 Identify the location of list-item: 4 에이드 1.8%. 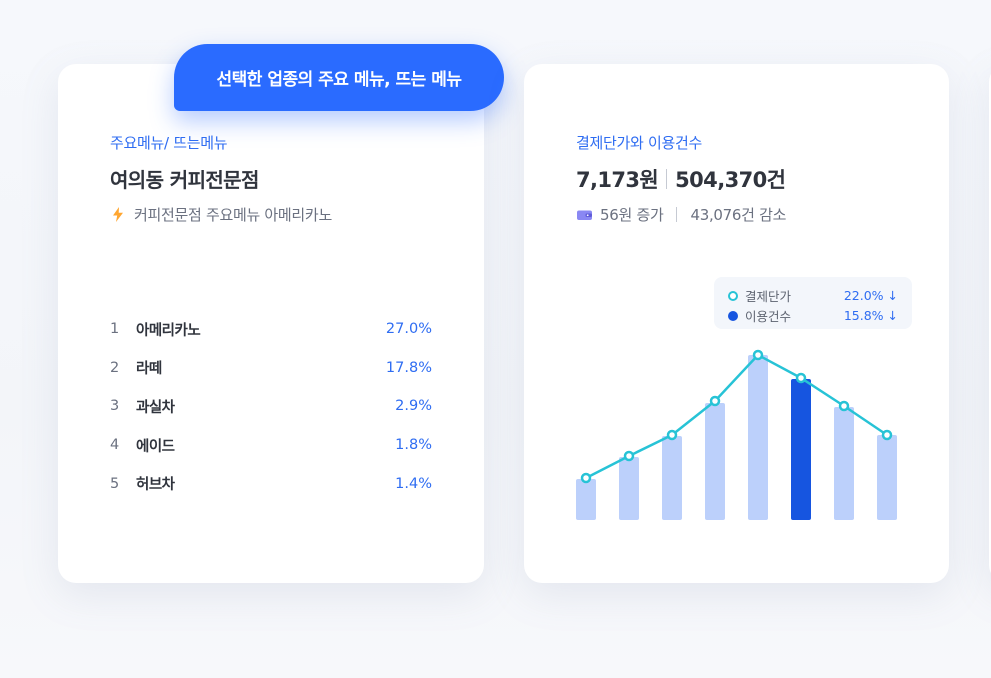
(271, 445).